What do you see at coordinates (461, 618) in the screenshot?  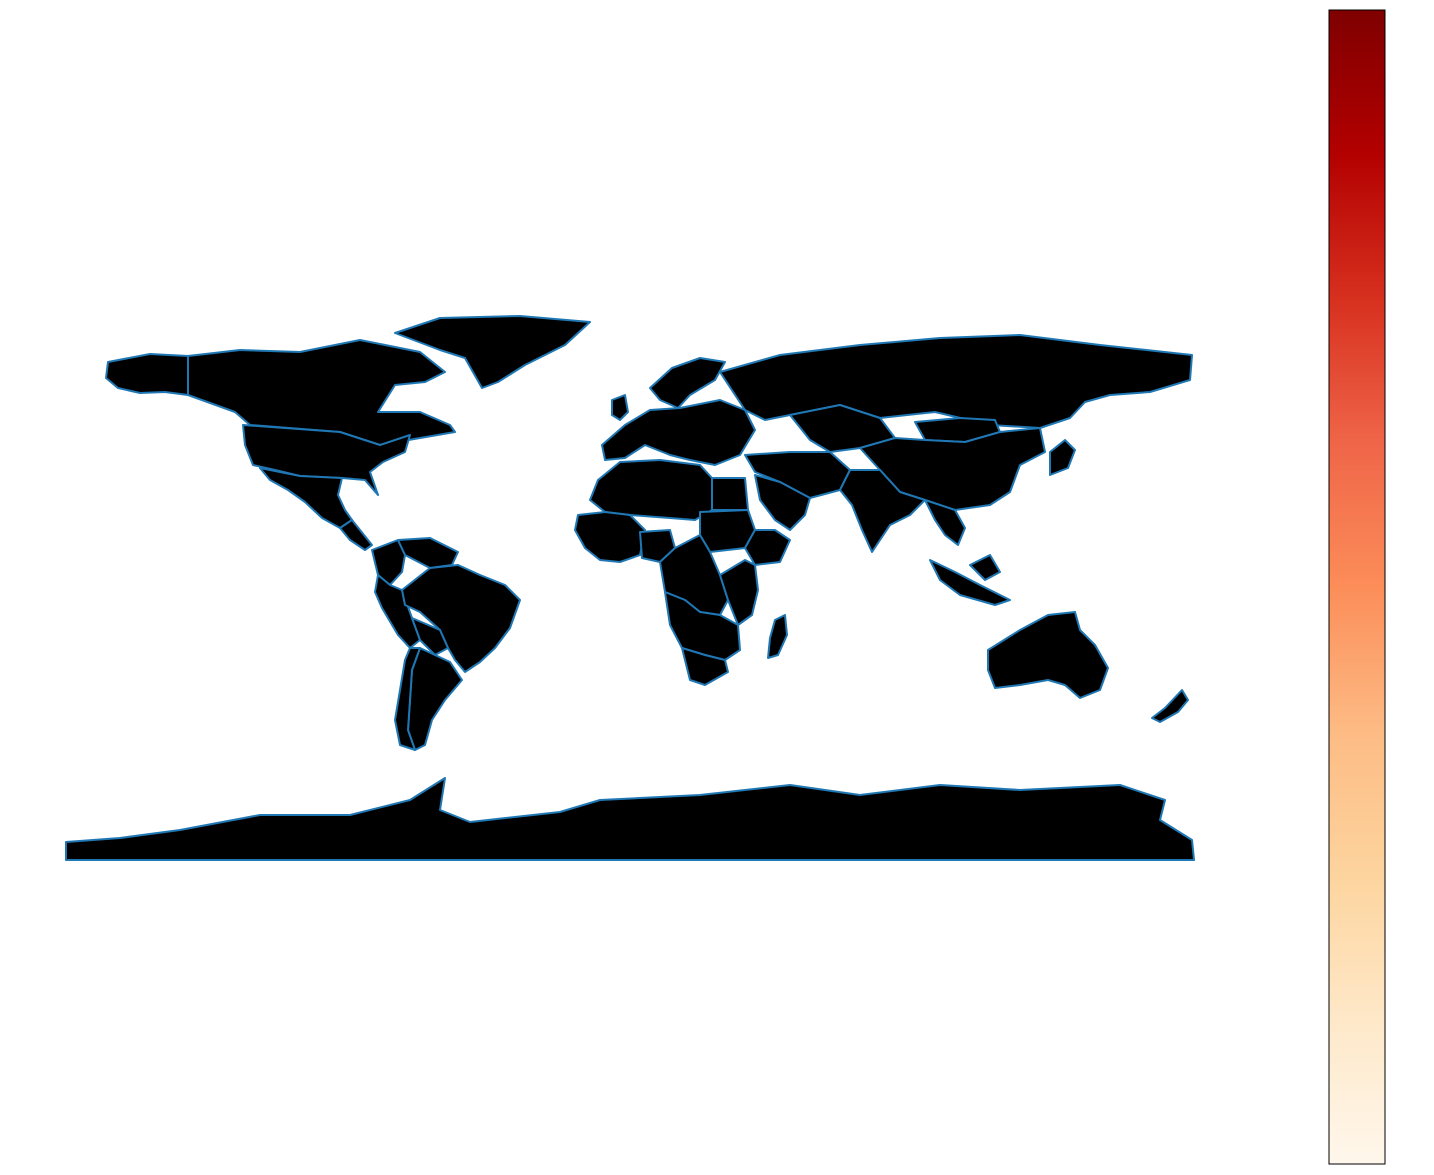 I see `region-brazil` at bounding box center [461, 618].